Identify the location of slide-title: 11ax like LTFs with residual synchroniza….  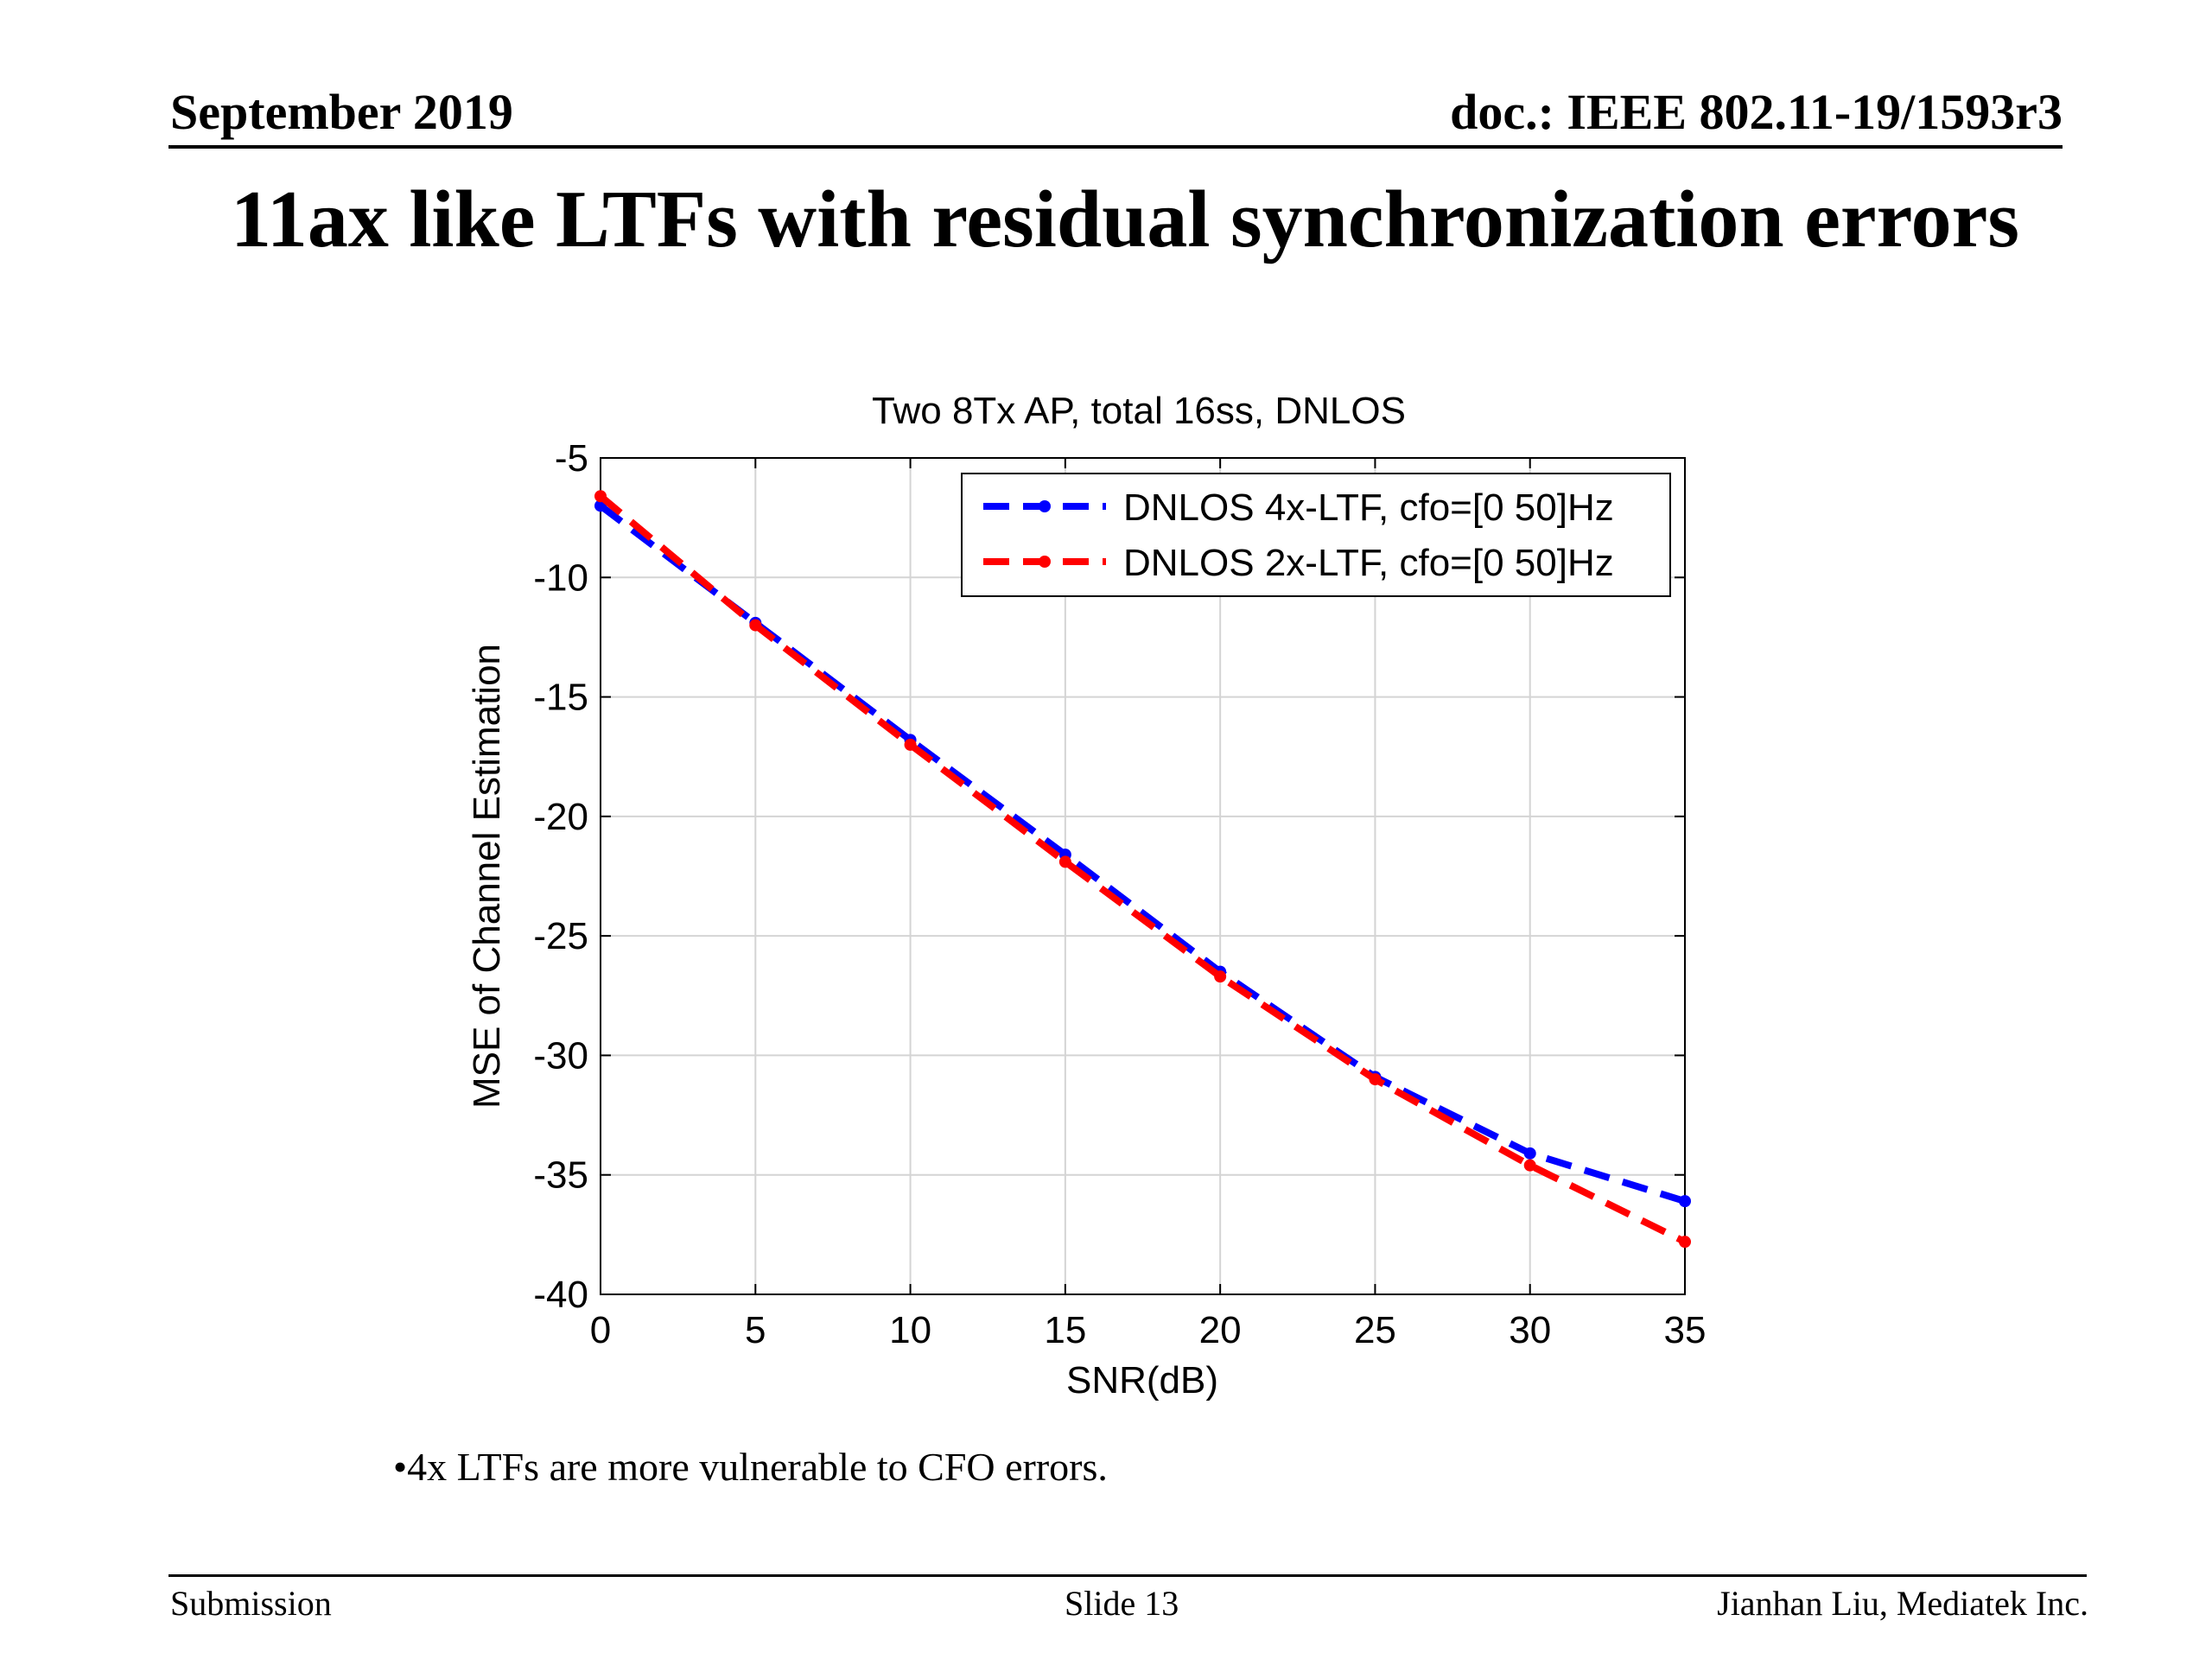
(1125, 219).